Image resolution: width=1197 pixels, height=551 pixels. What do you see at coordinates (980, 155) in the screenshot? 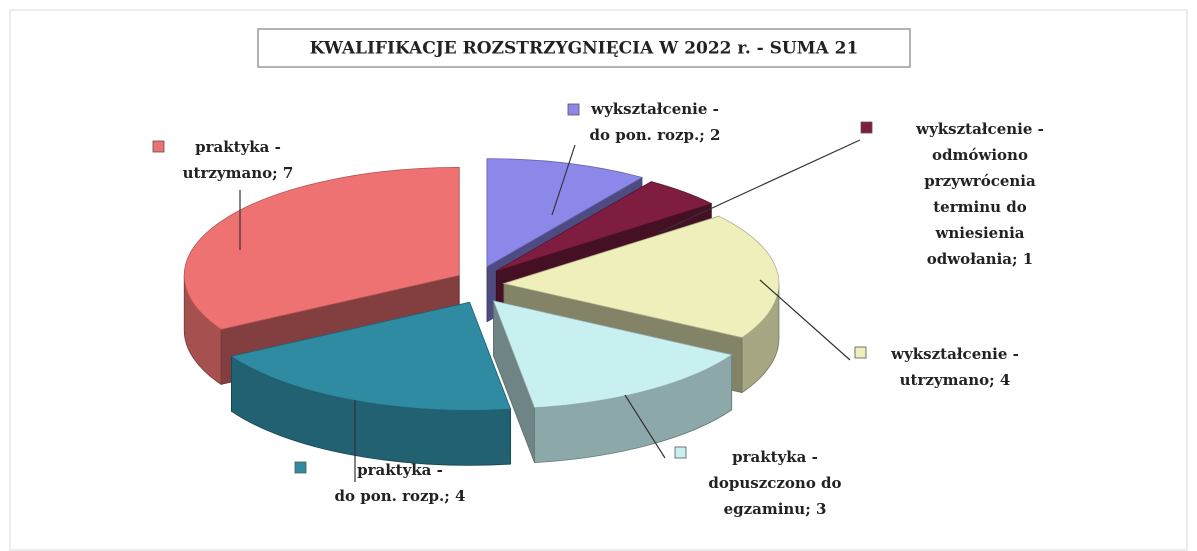
I see `data-label: odmówiono` at bounding box center [980, 155].